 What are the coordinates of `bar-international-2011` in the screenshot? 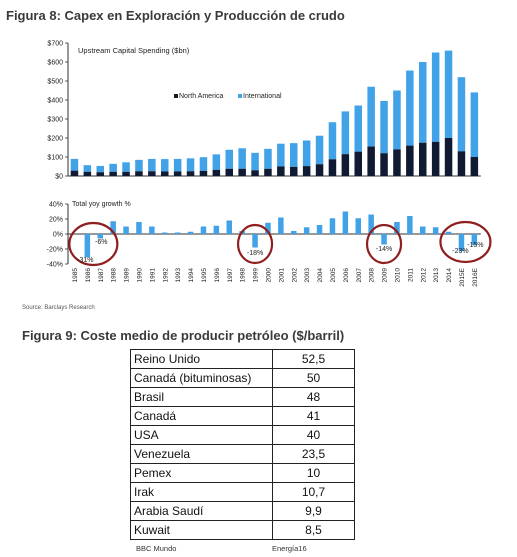 It's located at (410, 108).